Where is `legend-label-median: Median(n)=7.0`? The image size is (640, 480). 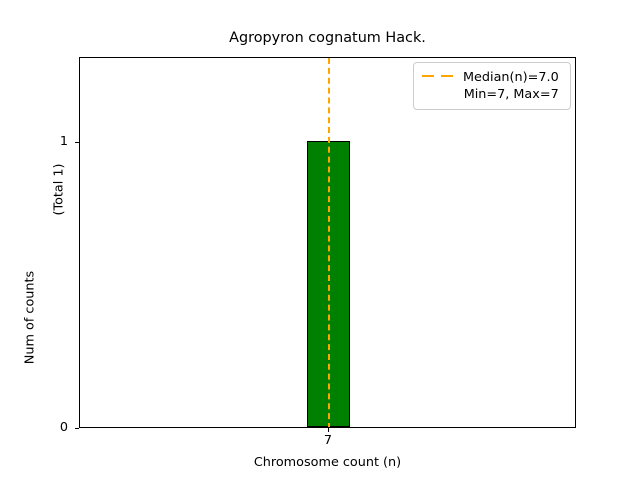
legend-label-median: Median(n)=7.0 is located at coordinates (511, 77).